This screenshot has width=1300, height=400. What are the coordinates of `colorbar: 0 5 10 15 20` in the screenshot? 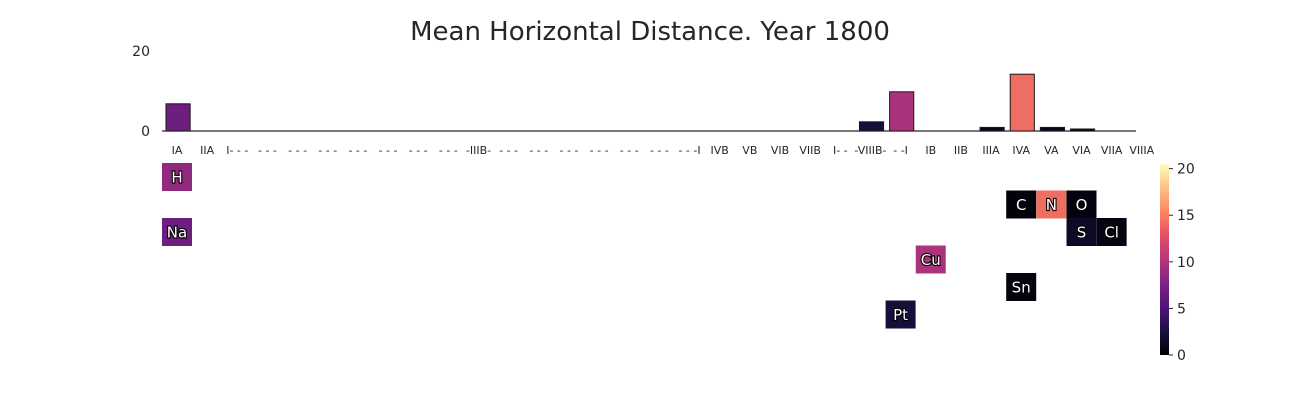 It's located at (1177, 263).